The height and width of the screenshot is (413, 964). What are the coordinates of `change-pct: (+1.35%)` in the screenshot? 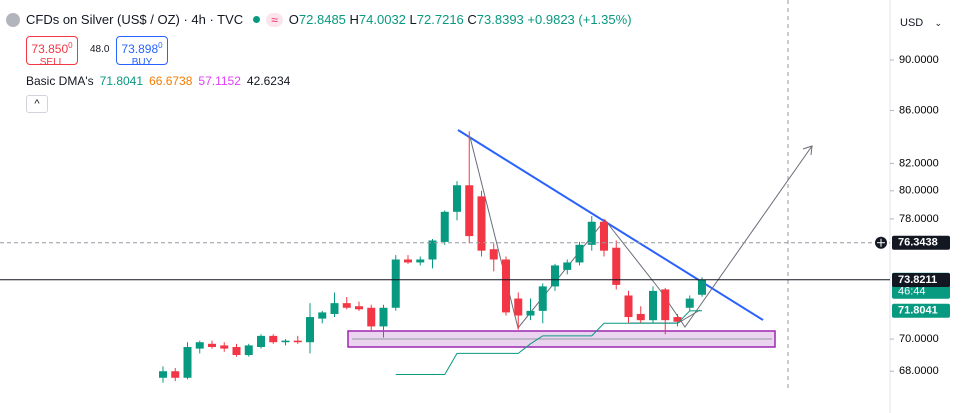 It's located at (605, 19).